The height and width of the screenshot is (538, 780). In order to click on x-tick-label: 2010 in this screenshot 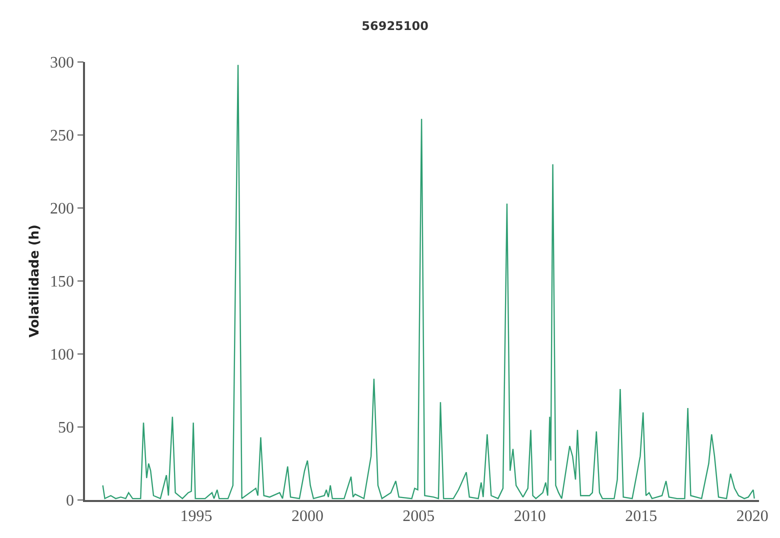, I will do `click(530, 516)`.